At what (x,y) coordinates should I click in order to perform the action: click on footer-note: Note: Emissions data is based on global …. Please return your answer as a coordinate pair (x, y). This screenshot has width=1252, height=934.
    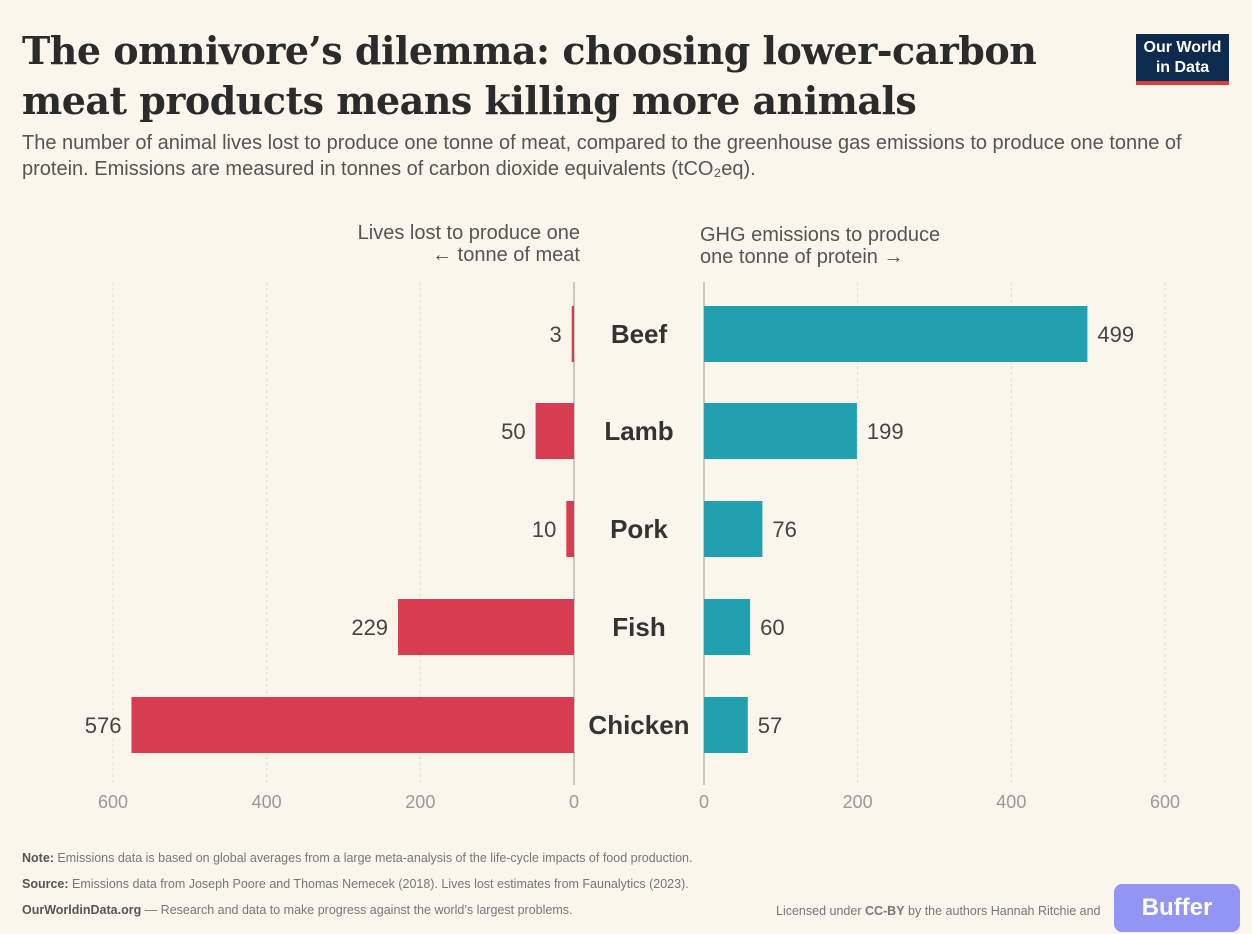
    Looking at the image, I should click on (357, 858).